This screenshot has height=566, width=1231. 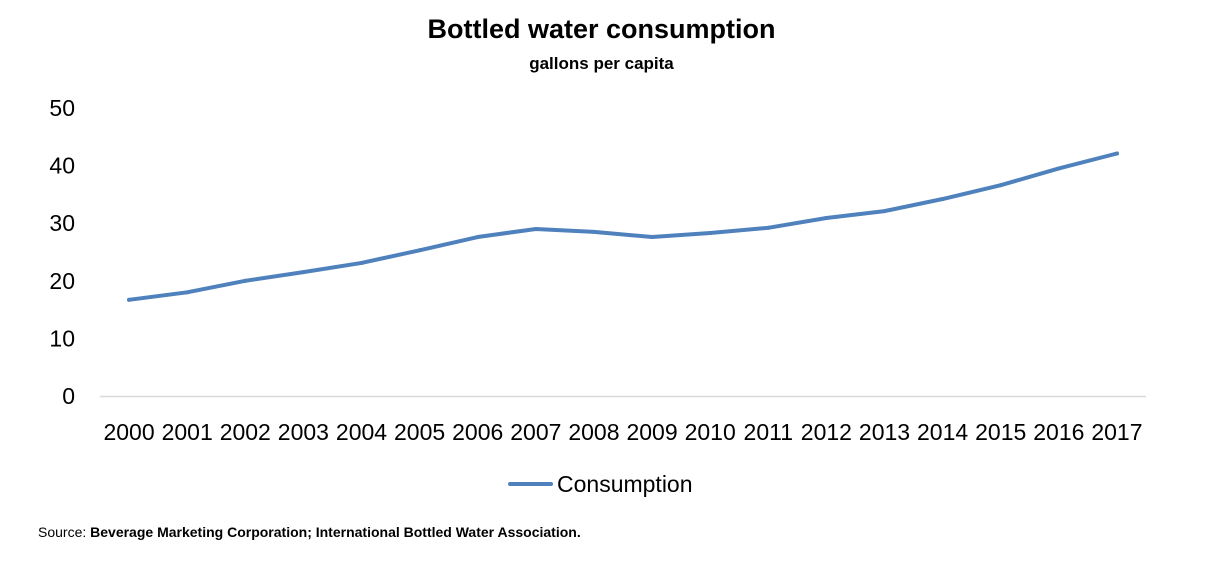 I want to click on y-tick-label: 30, so click(x=62, y=223).